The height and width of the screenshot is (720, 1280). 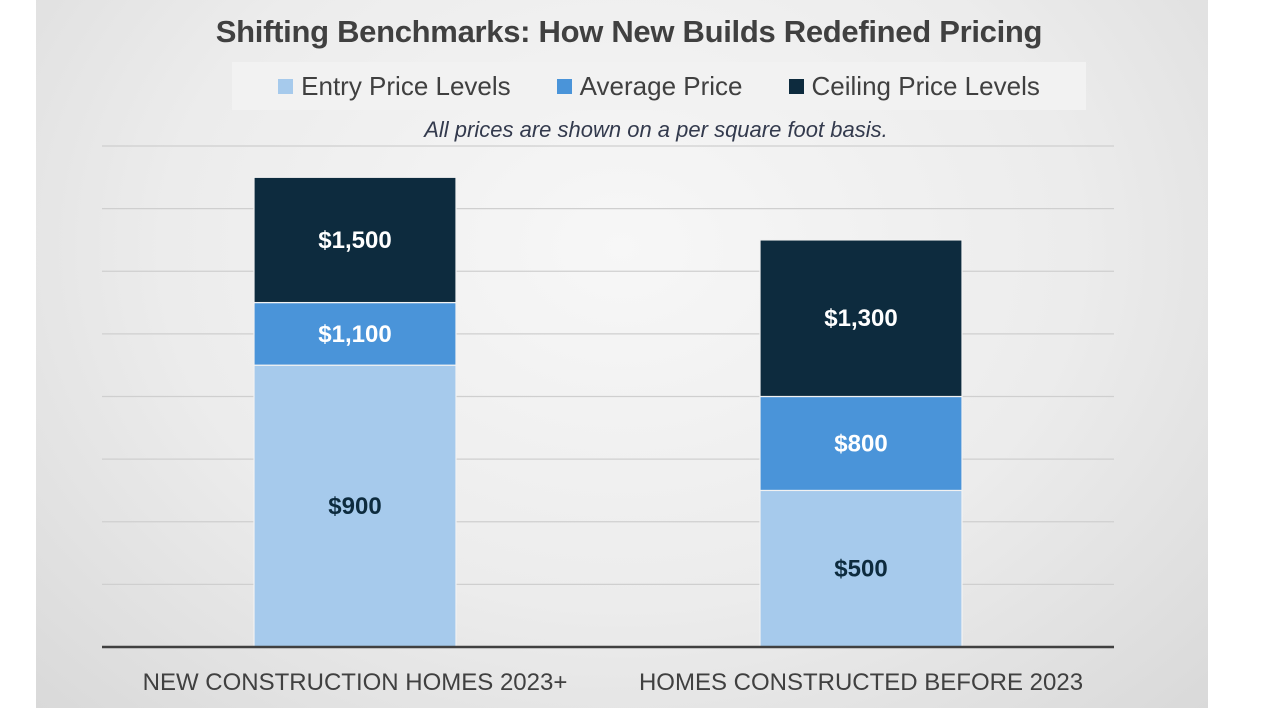 I want to click on data-label: $800, so click(x=860, y=443).